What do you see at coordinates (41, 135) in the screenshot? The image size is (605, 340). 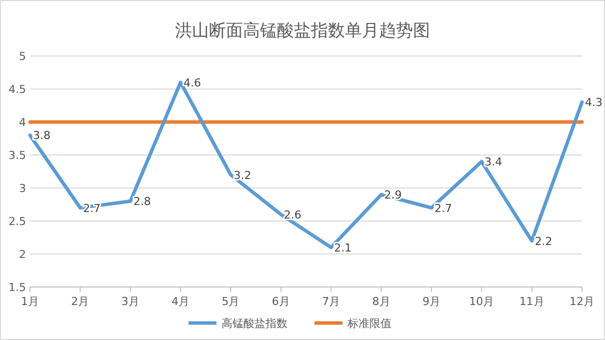 I see `data-label: 3.8` at bounding box center [41, 135].